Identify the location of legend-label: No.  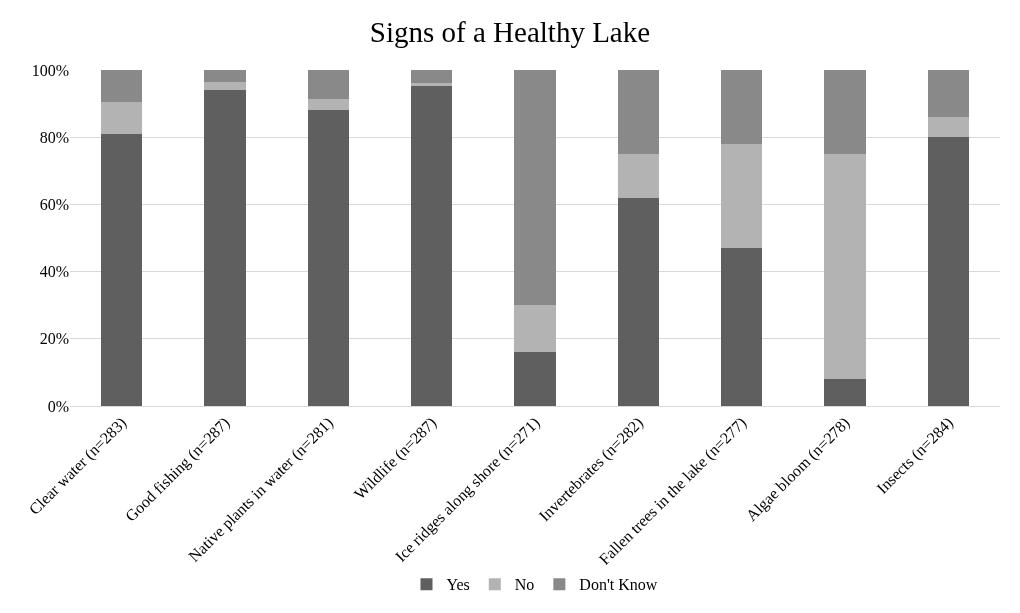
(524, 585).